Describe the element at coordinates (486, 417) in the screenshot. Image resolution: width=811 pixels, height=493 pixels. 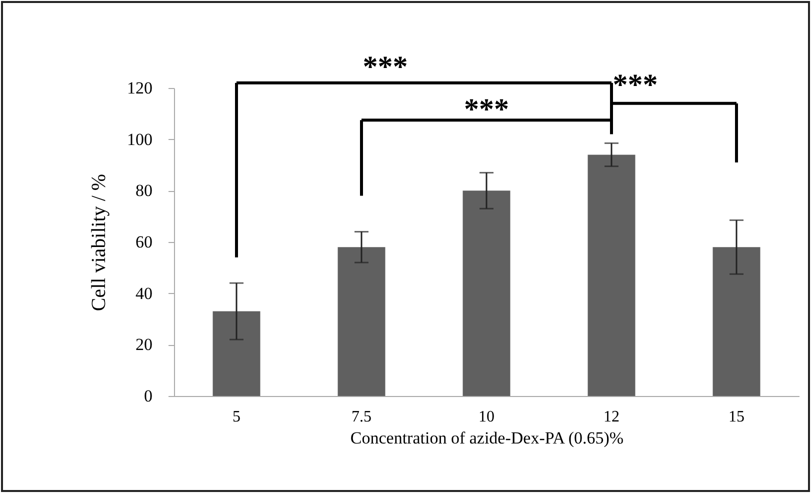
I see `x-tick-label: 10` at that location.